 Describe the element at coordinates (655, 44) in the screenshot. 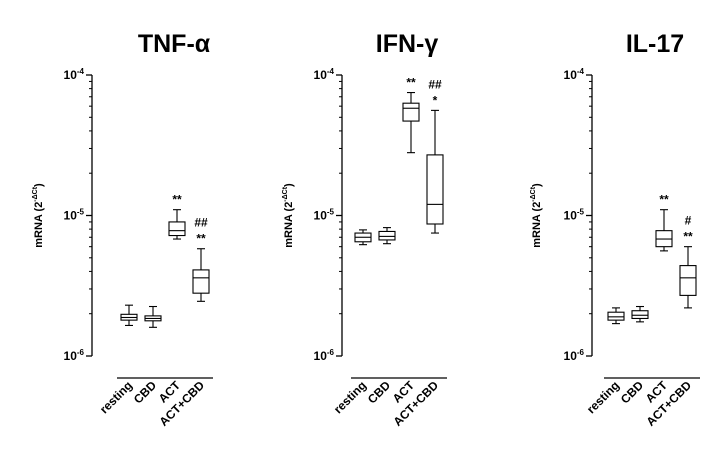

I see `panel-title: IL-17` at that location.